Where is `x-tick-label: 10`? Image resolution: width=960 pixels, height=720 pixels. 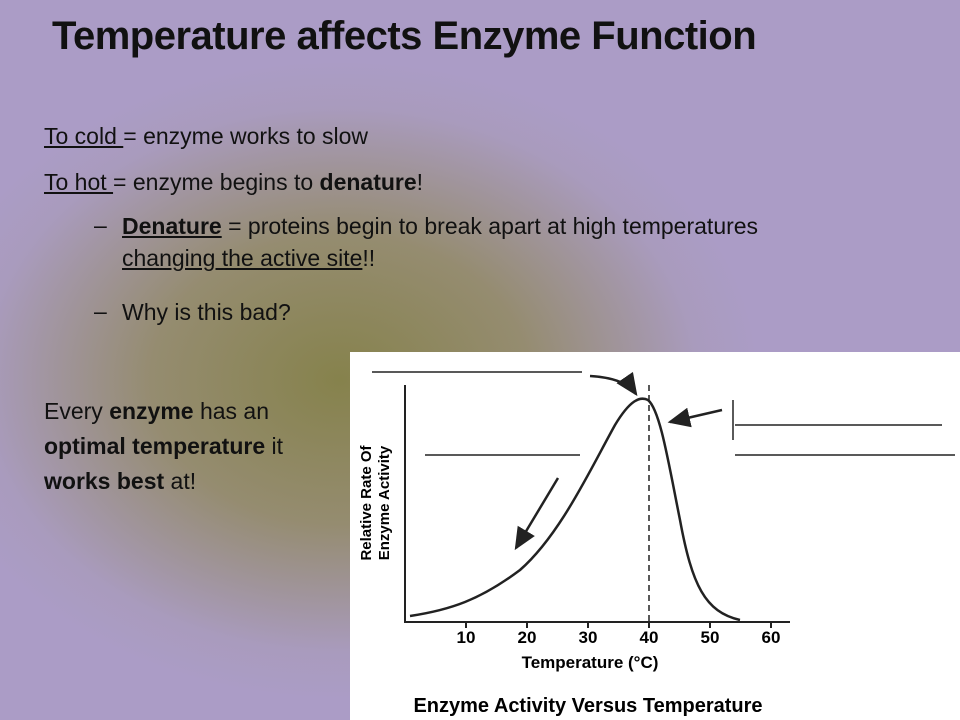 x-tick-label: 10 is located at coordinates (466, 637).